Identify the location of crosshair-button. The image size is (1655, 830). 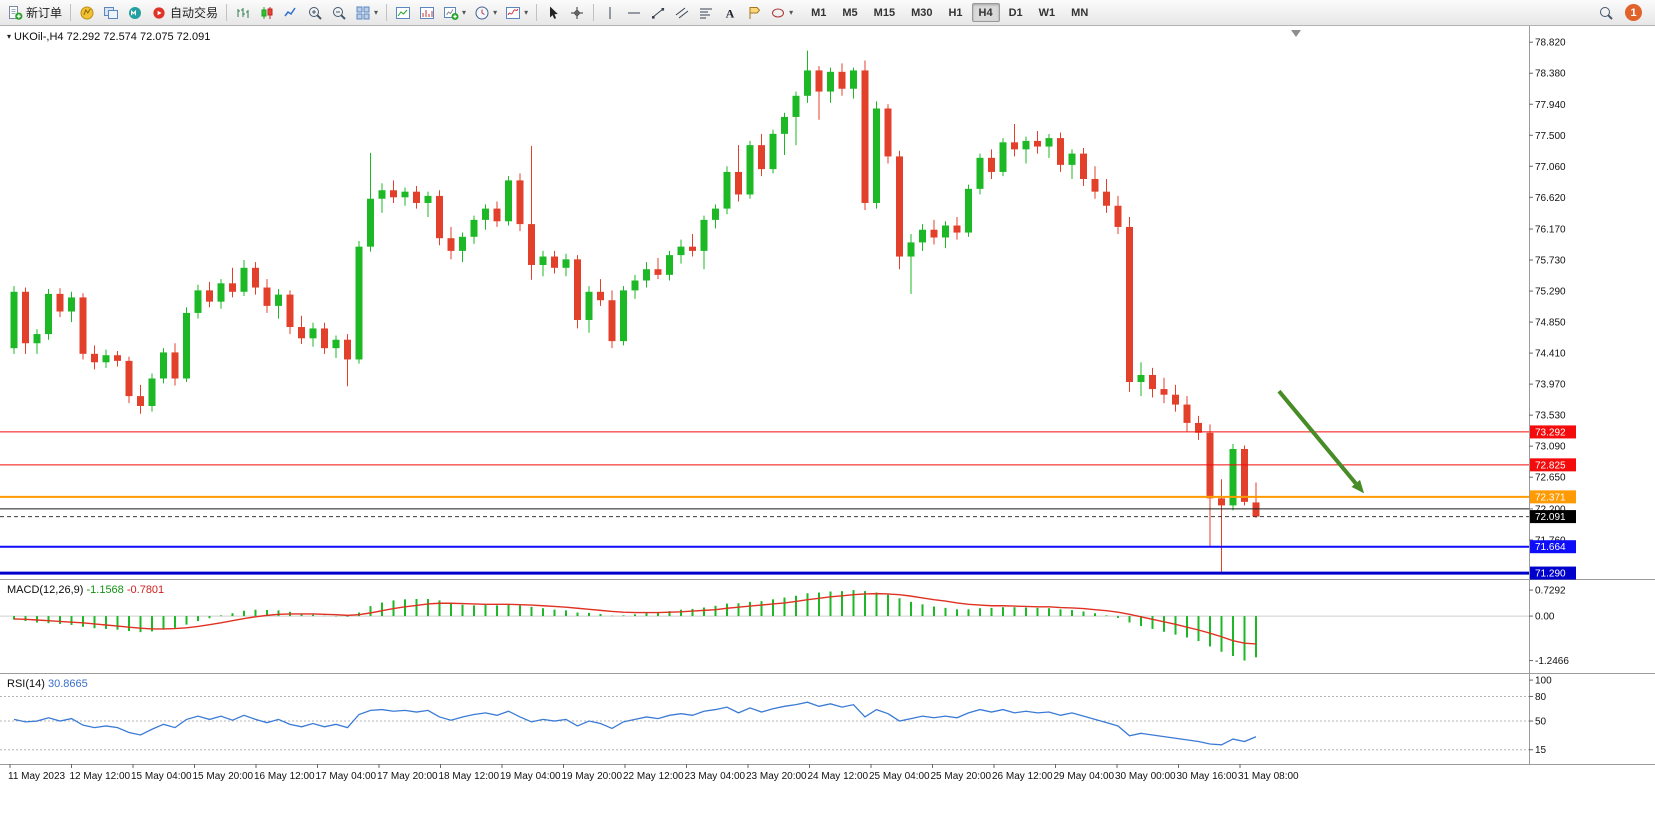
(577, 13).